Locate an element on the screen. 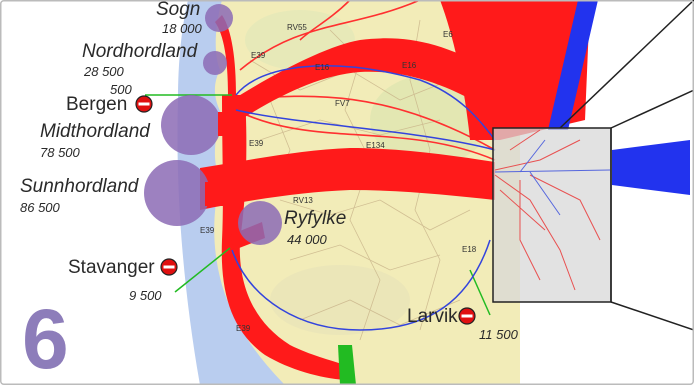  blue-flow-right is located at coordinates (651, 167).